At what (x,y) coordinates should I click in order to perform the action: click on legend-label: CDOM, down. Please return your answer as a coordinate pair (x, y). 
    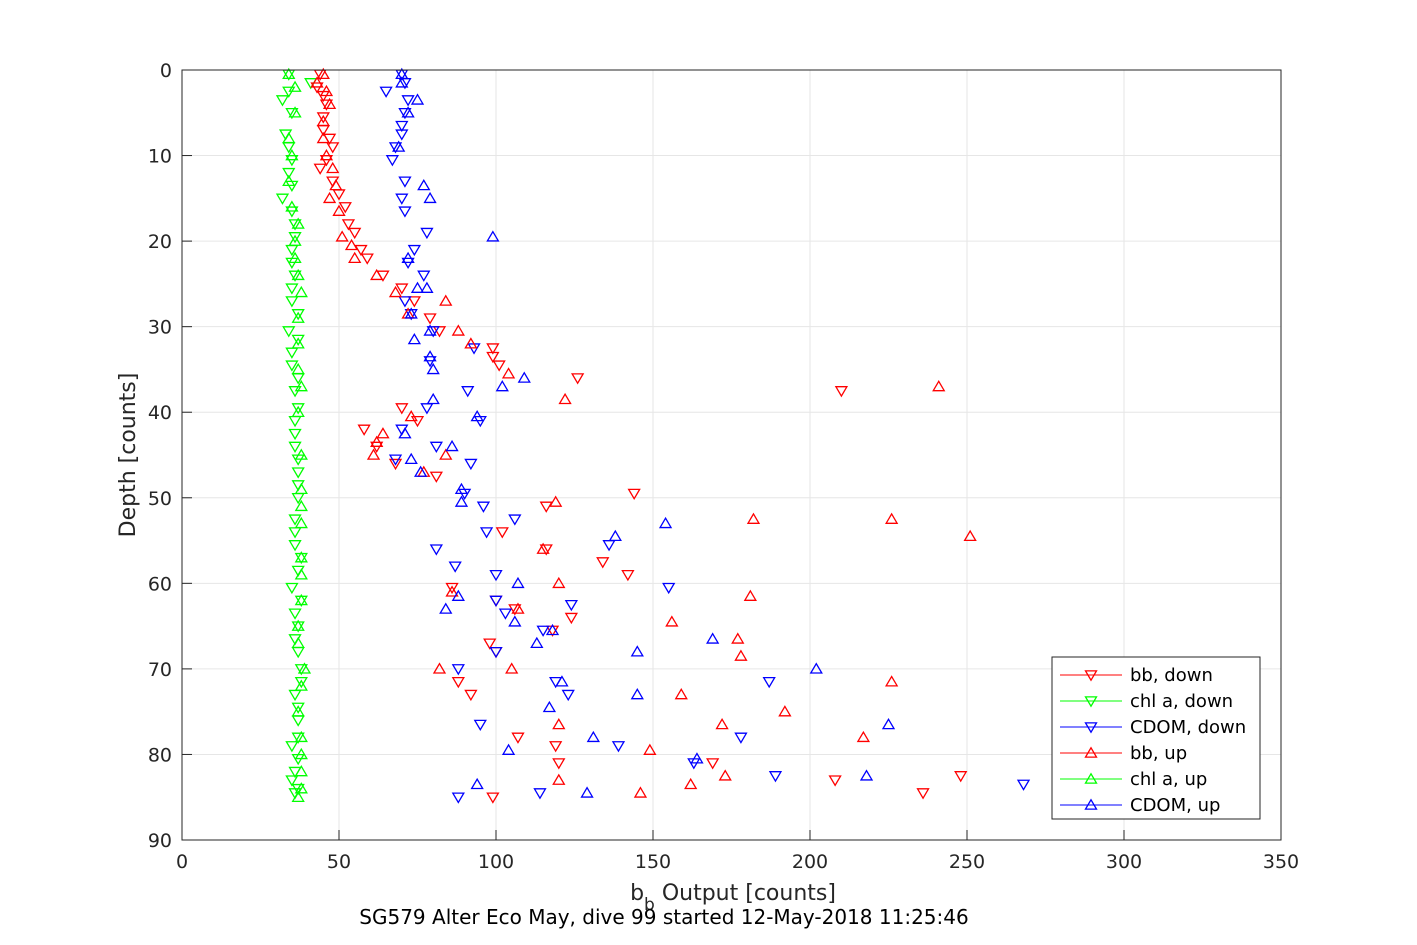
    Looking at the image, I should click on (1188, 727).